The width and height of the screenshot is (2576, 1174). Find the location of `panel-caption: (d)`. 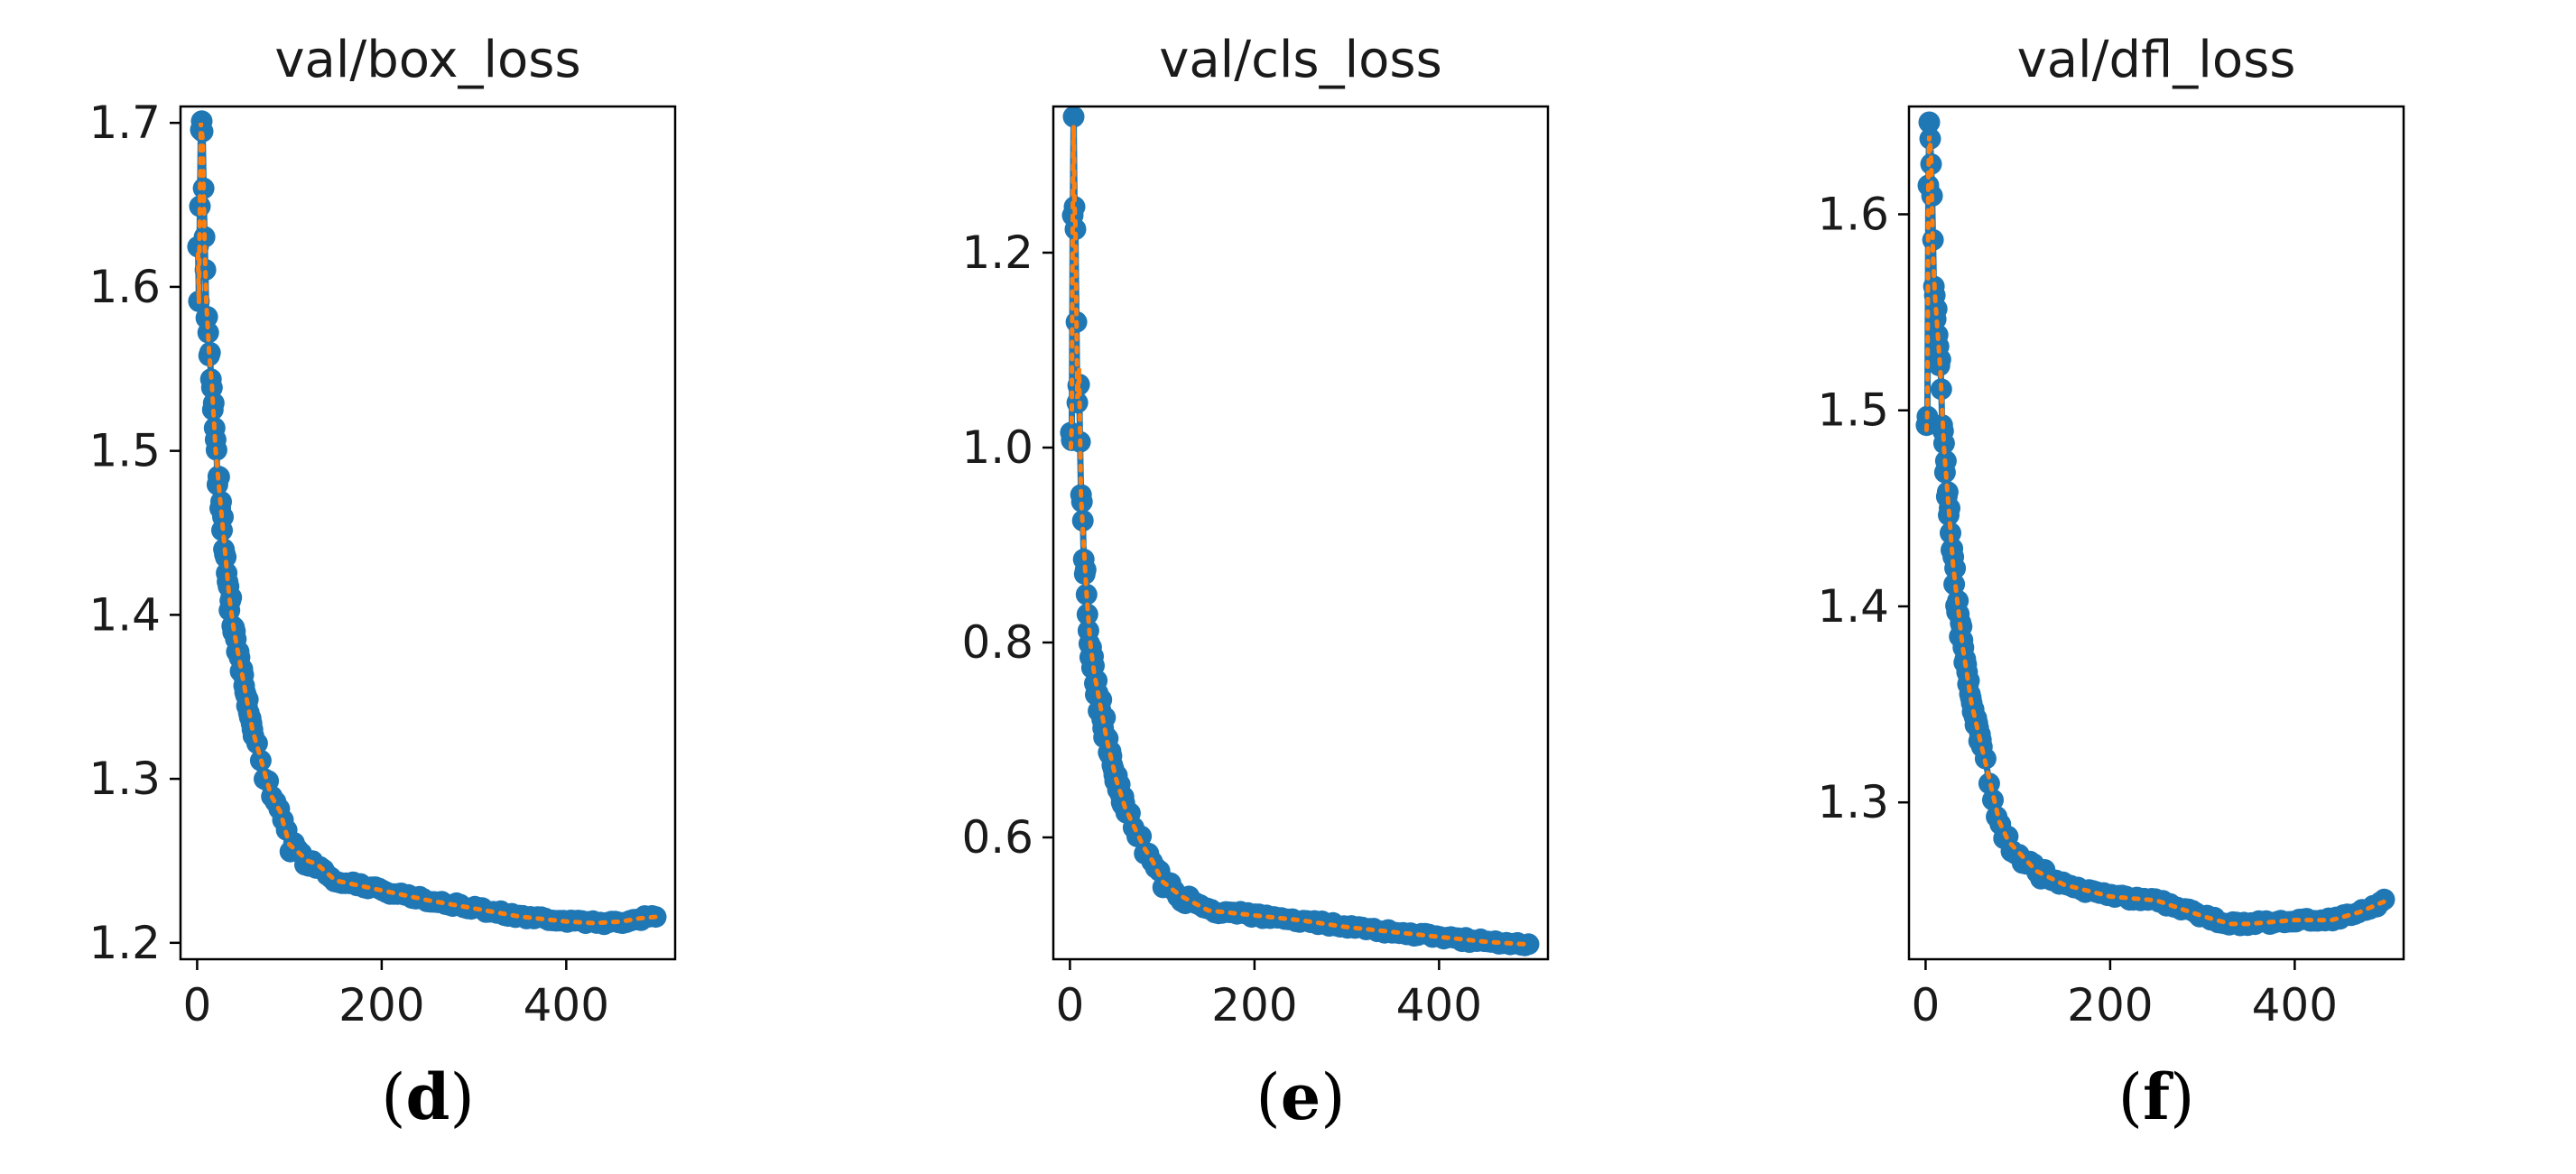

panel-caption: (d) is located at coordinates (428, 1096).